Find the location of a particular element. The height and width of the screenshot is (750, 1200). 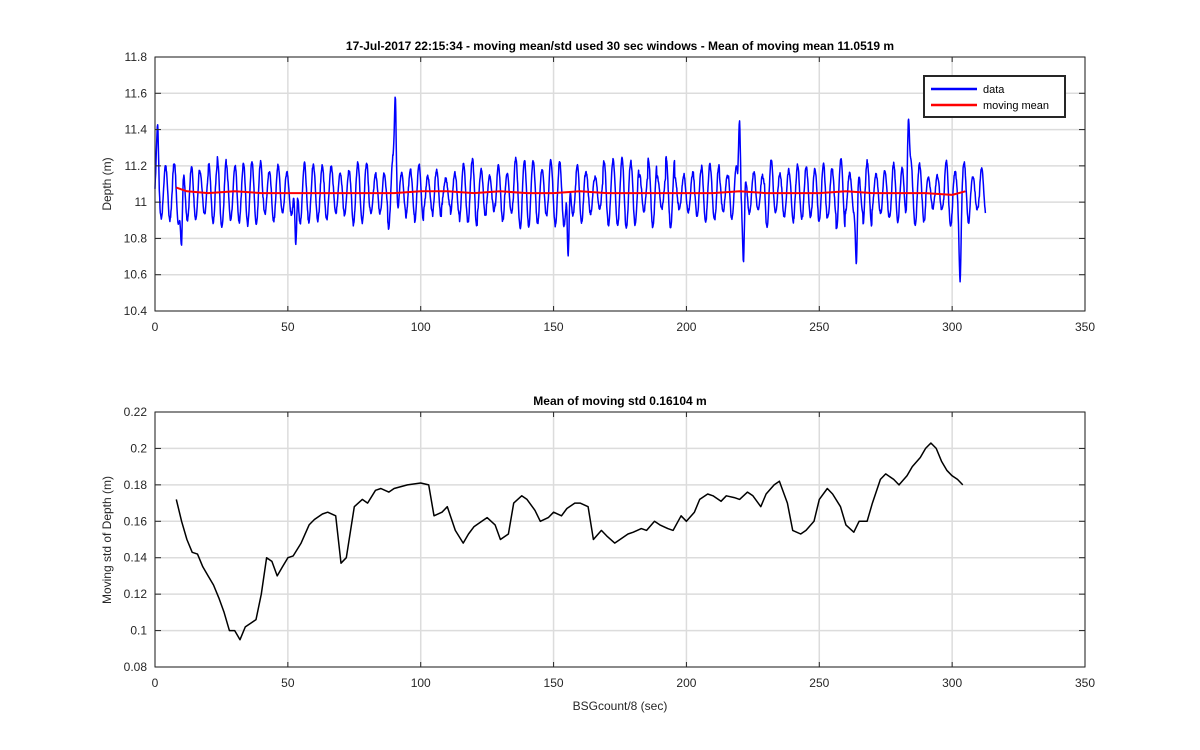

std-y-tick-label: 0.16 is located at coordinates (136, 521).